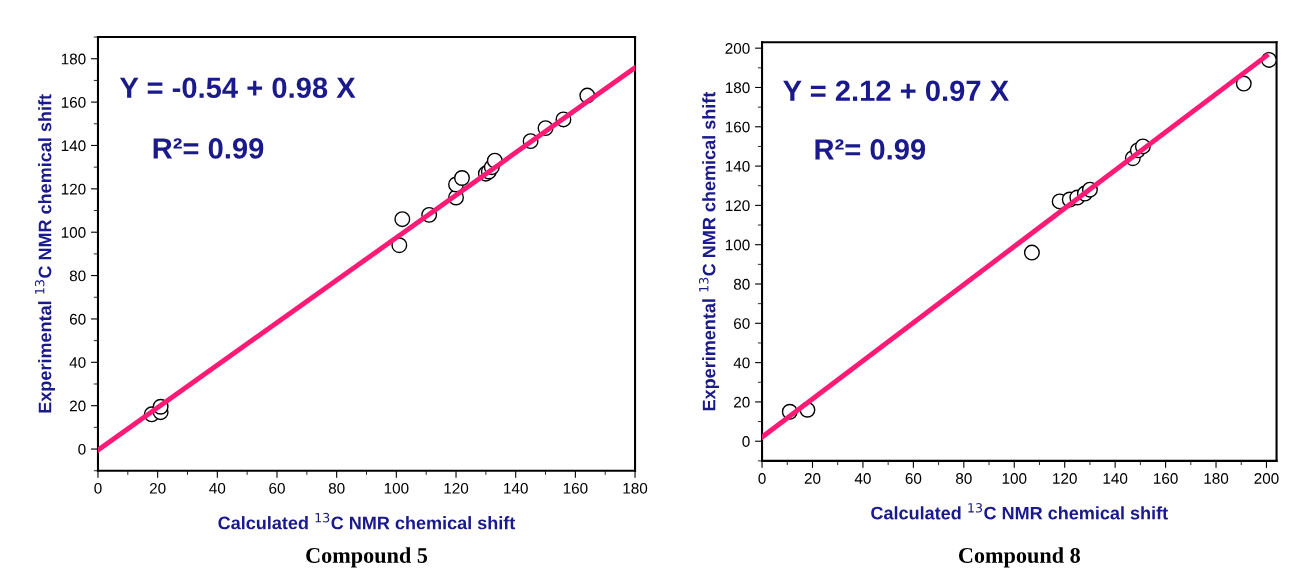 Image resolution: width=1296 pixels, height=579 pixels. I want to click on annotation: Y = -0.54 + 0.98 X, so click(237, 88).